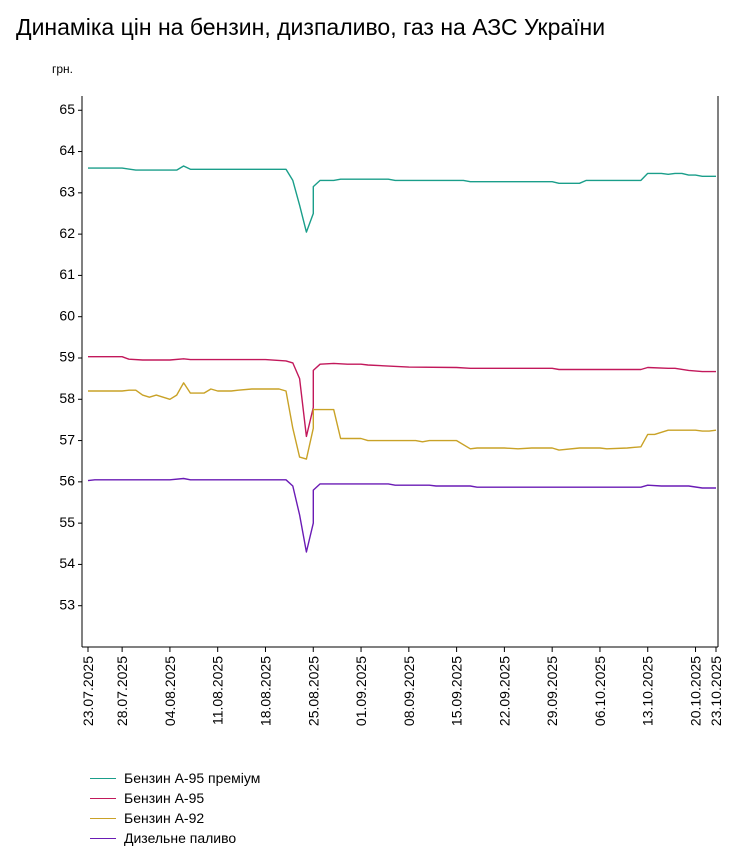 This screenshot has height=857, width=734. What do you see at coordinates (67, 315) in the screenshot?
I see `y-tick-label: 60` at bounding box center [67, 315].